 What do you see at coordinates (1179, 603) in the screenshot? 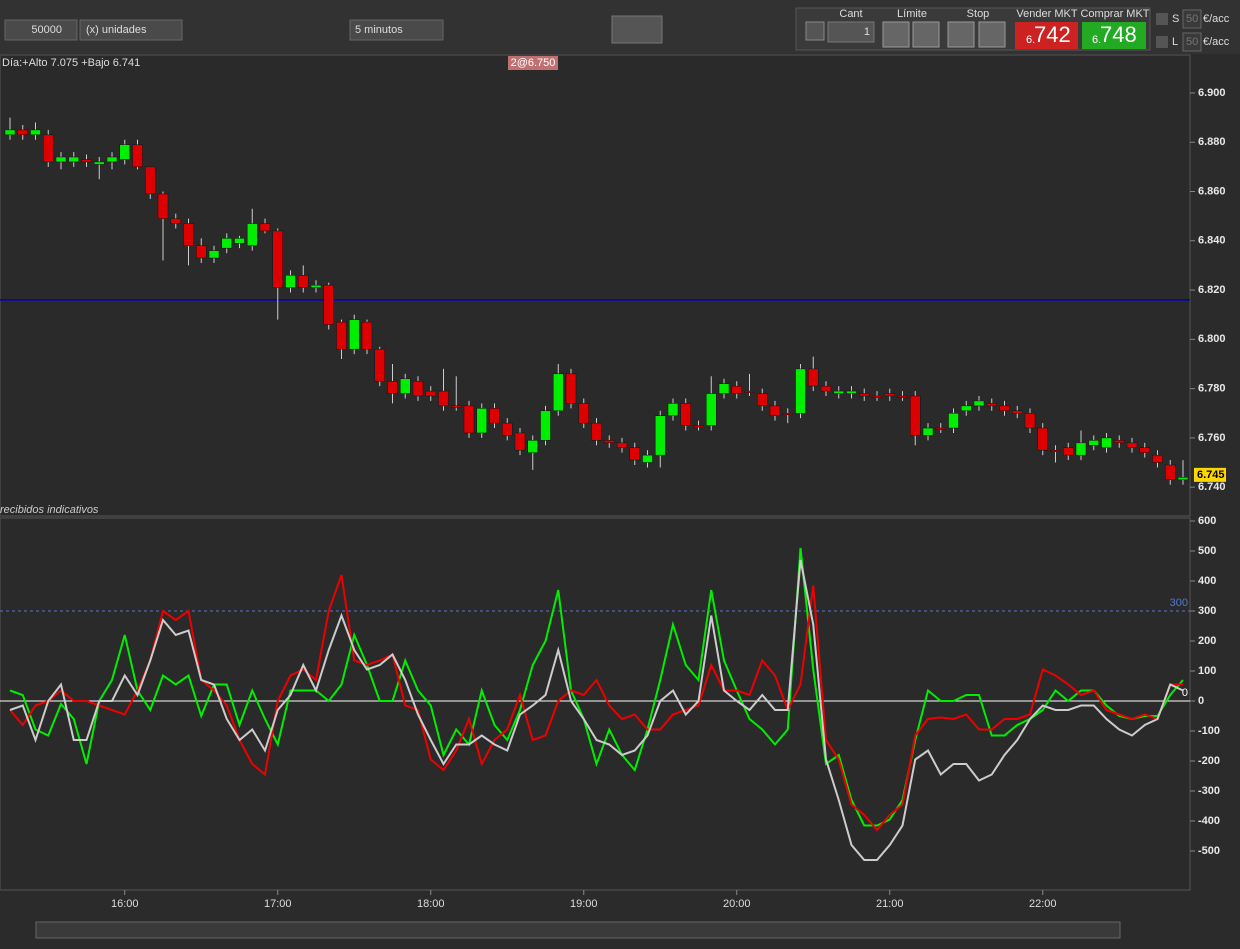
I see `reference-label: 300` at bounding box center [1179, 603].